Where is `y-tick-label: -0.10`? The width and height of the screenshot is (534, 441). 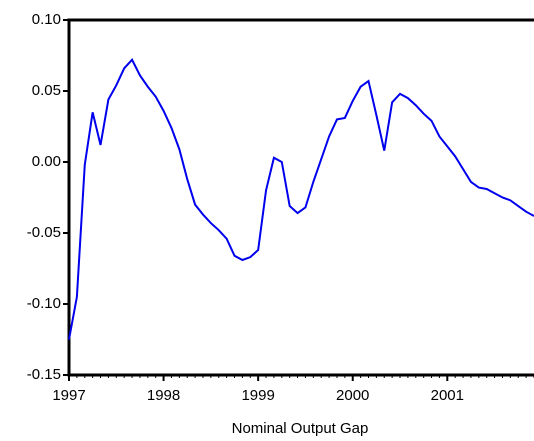 y-tick-label: -0.10 is located at coordinates (44, 303).